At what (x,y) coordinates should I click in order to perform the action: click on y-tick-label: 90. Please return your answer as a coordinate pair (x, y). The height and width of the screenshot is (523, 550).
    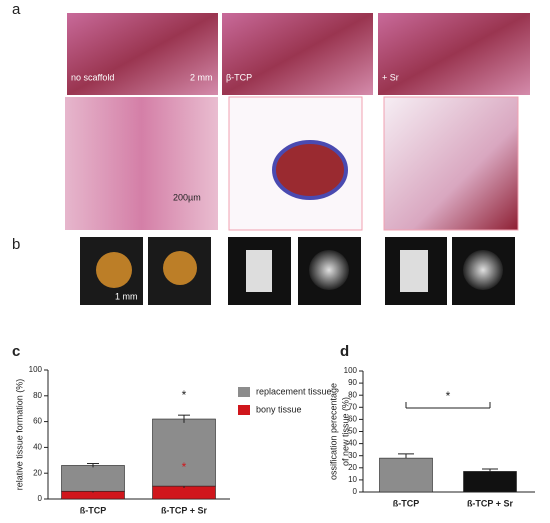
    Looking at the image, I should click on (352, 382).